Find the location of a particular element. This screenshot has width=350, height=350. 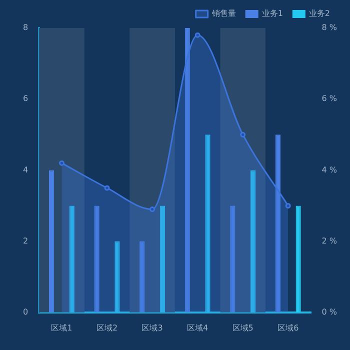

x-tick-label: 区域6 is located at coordinates (288, 327).